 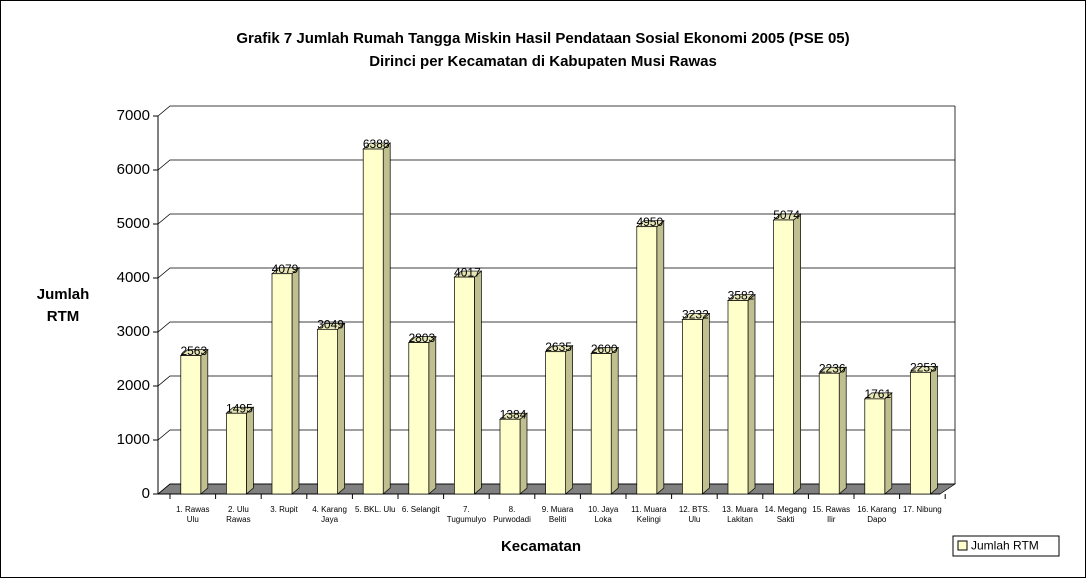 I want to click on y-tick-label: 0, so click(x=146, y=493).